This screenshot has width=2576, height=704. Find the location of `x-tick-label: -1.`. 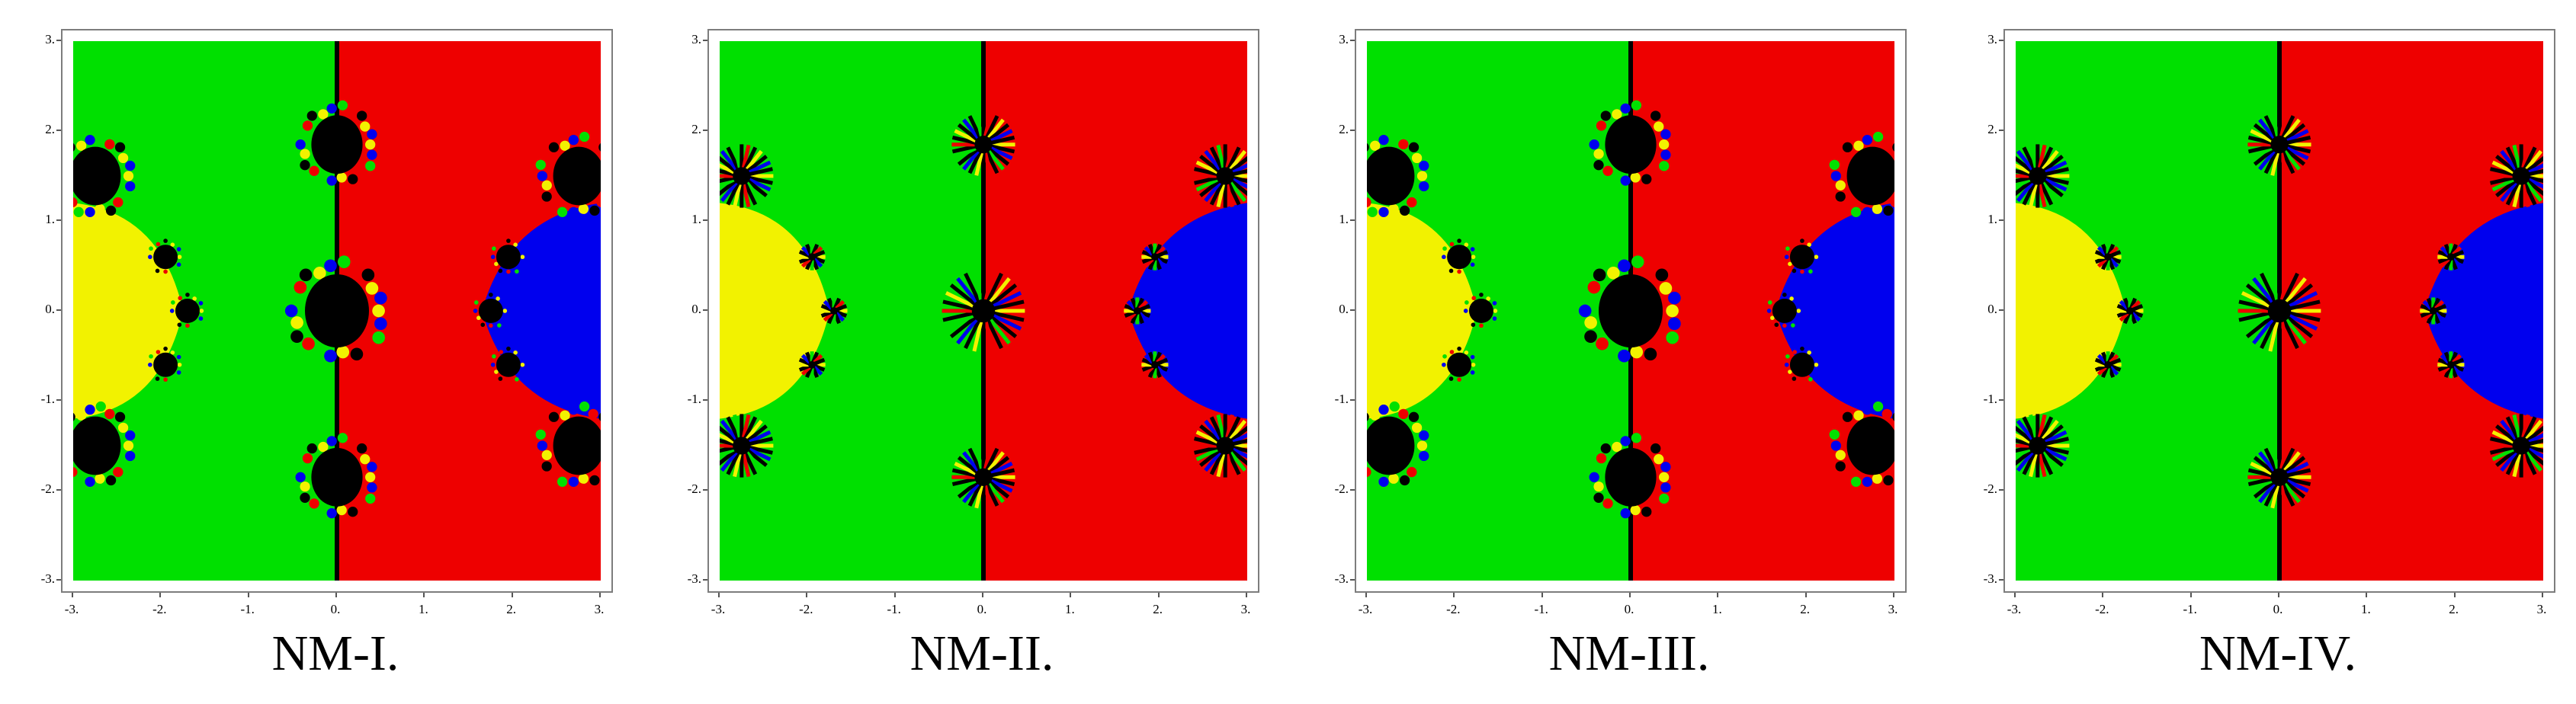

x-tick-label: -1. is located at coordinates (894, 609).